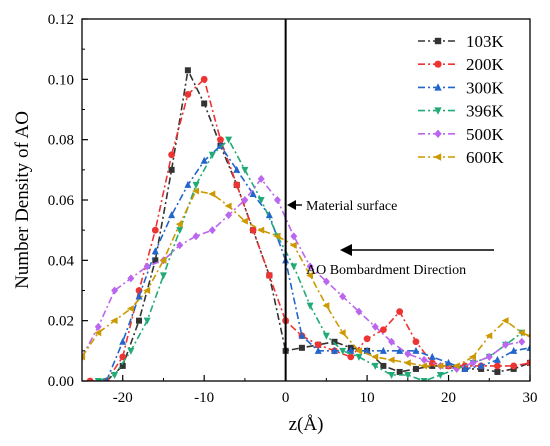  Describe the element at coordinates (342, 206) in the screenshot. I see `surface-annotation: Material surface` at that location.